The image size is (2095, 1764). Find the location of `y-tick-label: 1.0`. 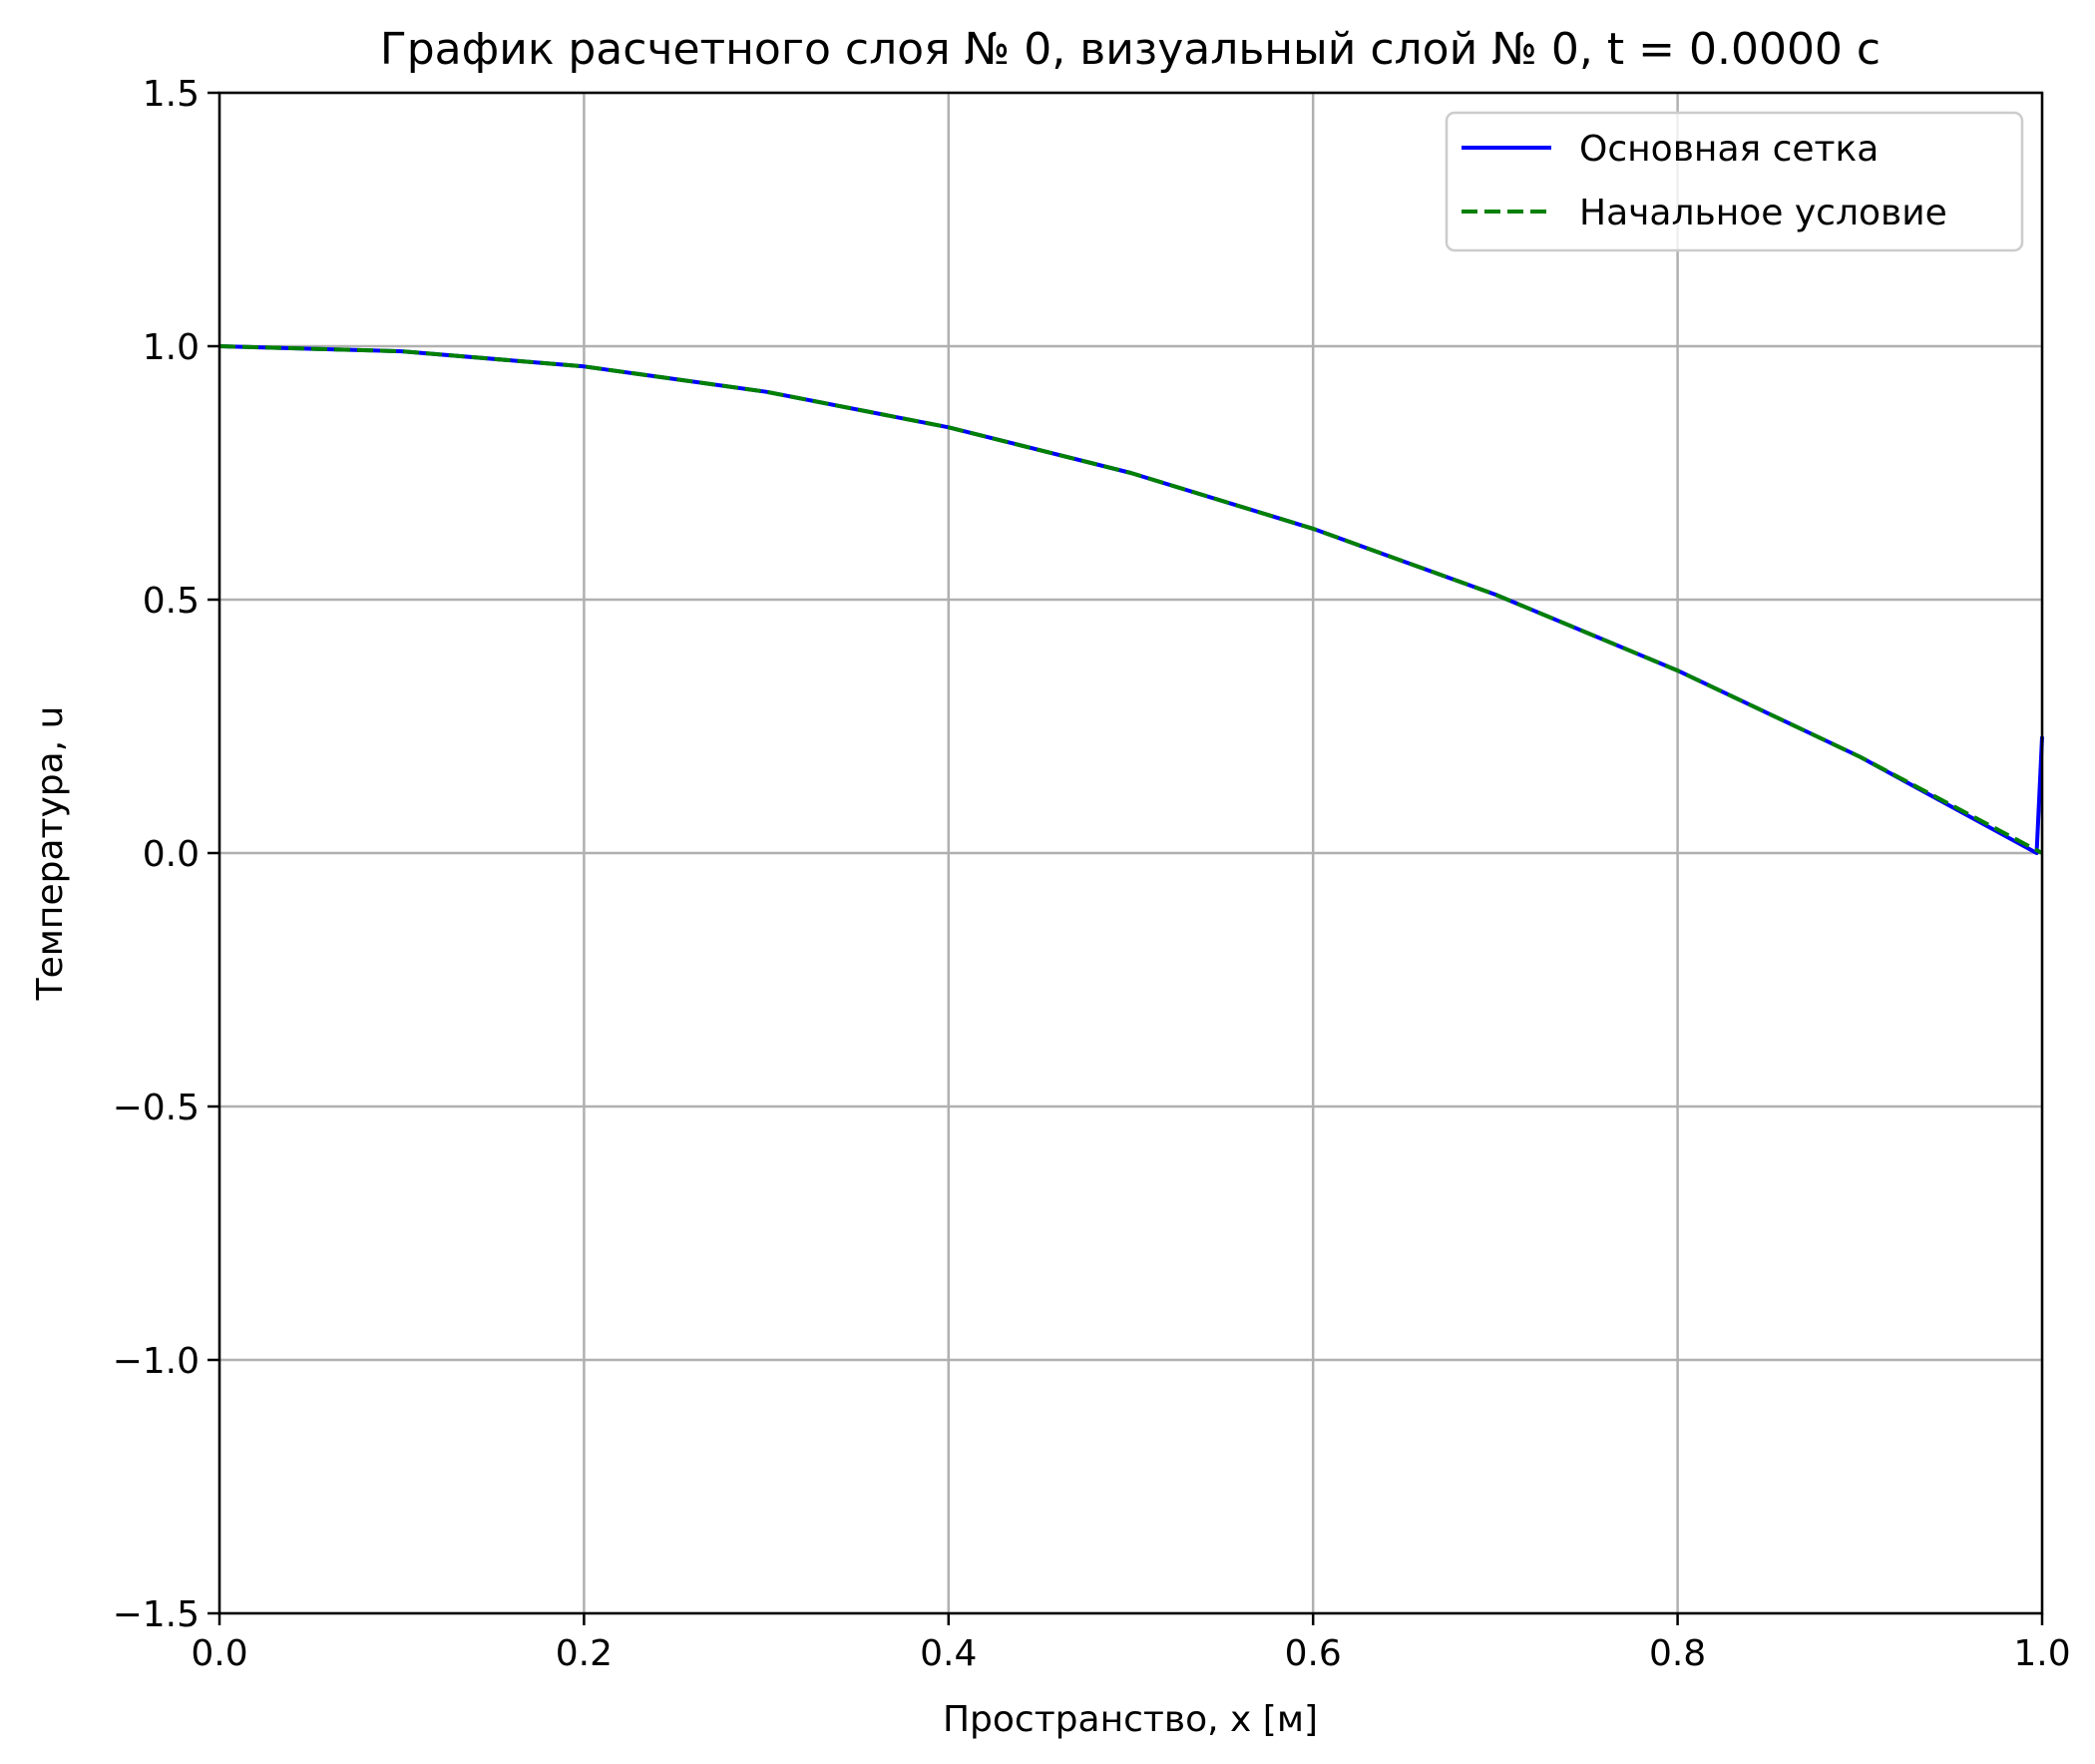

y-tick-label: 1.0 is located at coordinates (171, 347).